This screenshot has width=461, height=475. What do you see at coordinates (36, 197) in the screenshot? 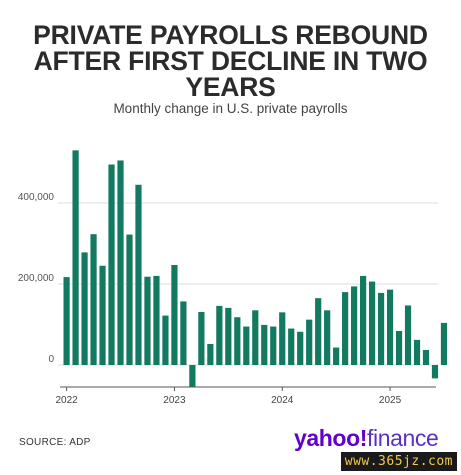
I see `y-tick-label: 400,000` at bounding box center [36, 197].